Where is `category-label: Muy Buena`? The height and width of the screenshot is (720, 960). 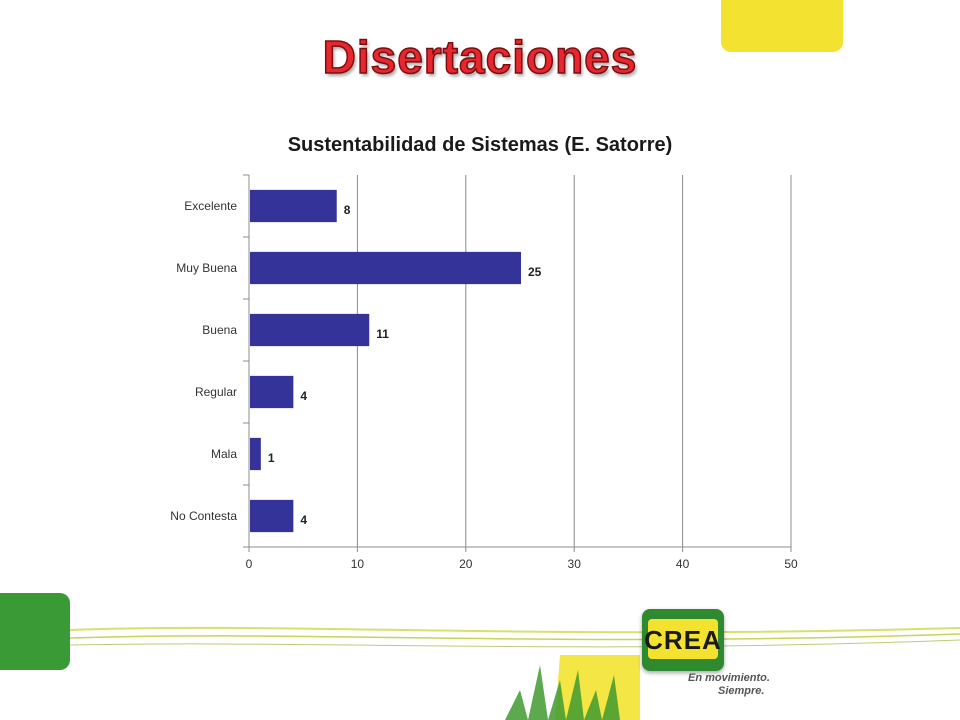
category-label: Muy Buena is located at coordinates (206, 268).